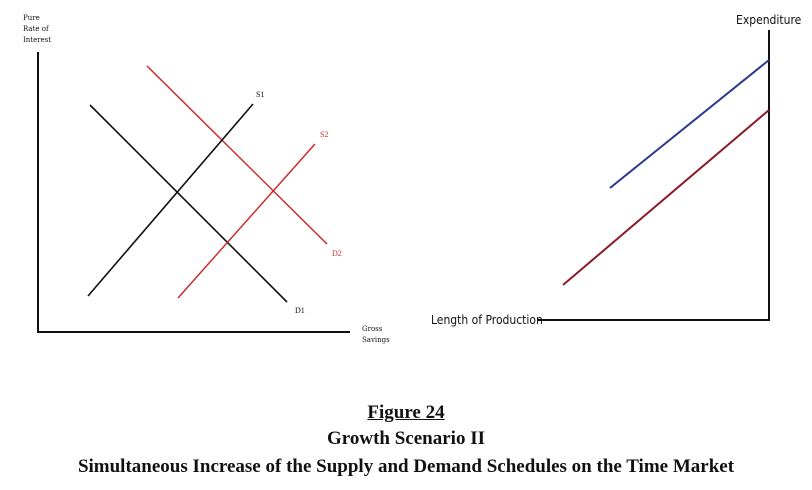  I want to click on curve-d2, so click(237, 155).